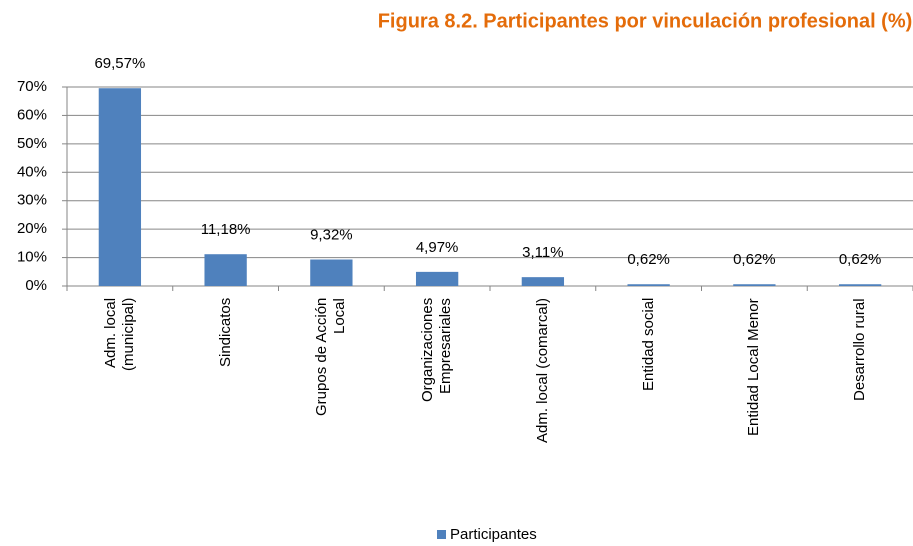 The image size is (913, 546). What do you see at coordinates (32, 114) in the screenshot?
I see `y-tick-label: 60%` at bounding box center [32, 114].